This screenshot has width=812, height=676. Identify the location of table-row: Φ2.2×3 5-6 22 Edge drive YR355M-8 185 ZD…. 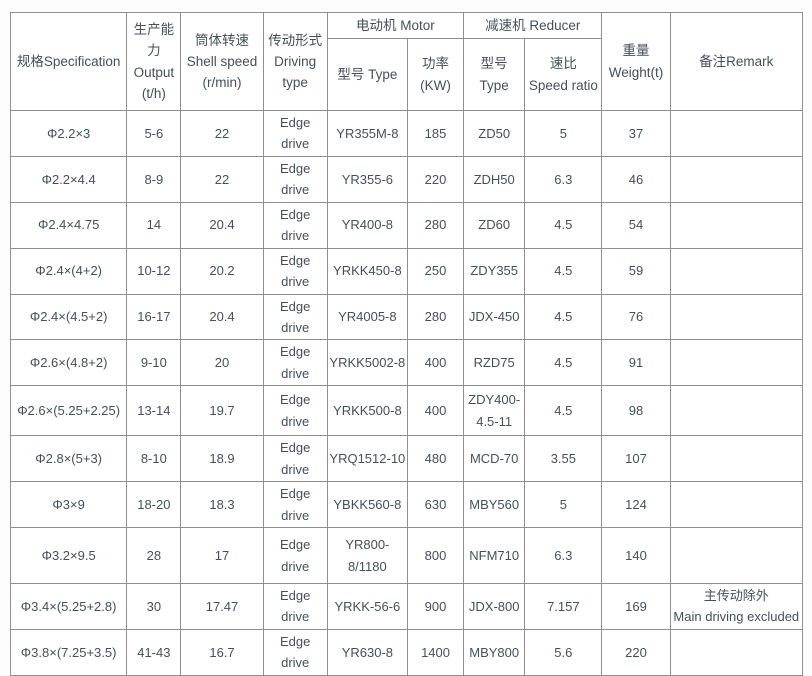
(406, 133).